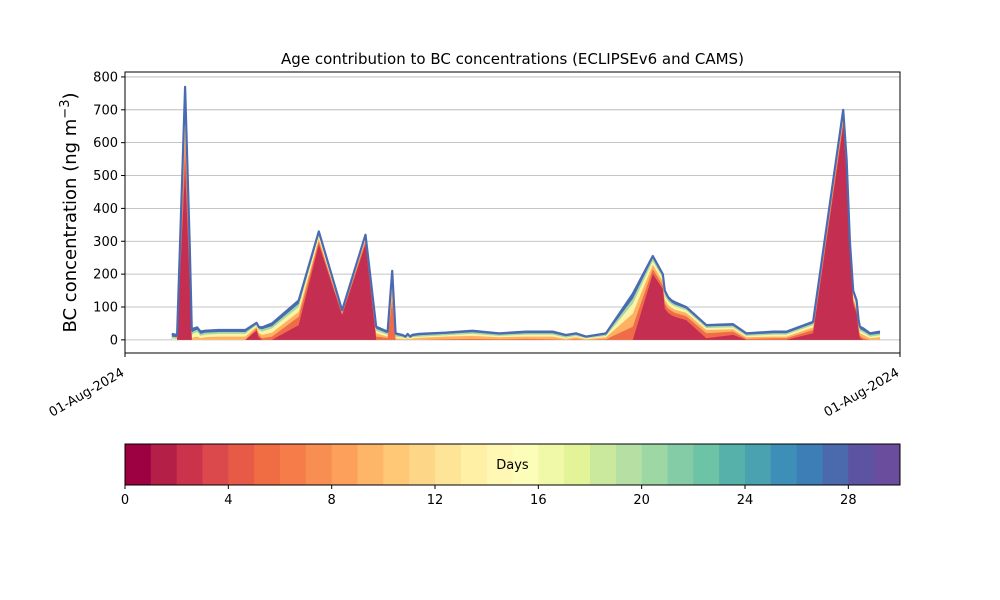 The image size is (1000, 600). I want to click on colorbar-frame, so click(512, 464).